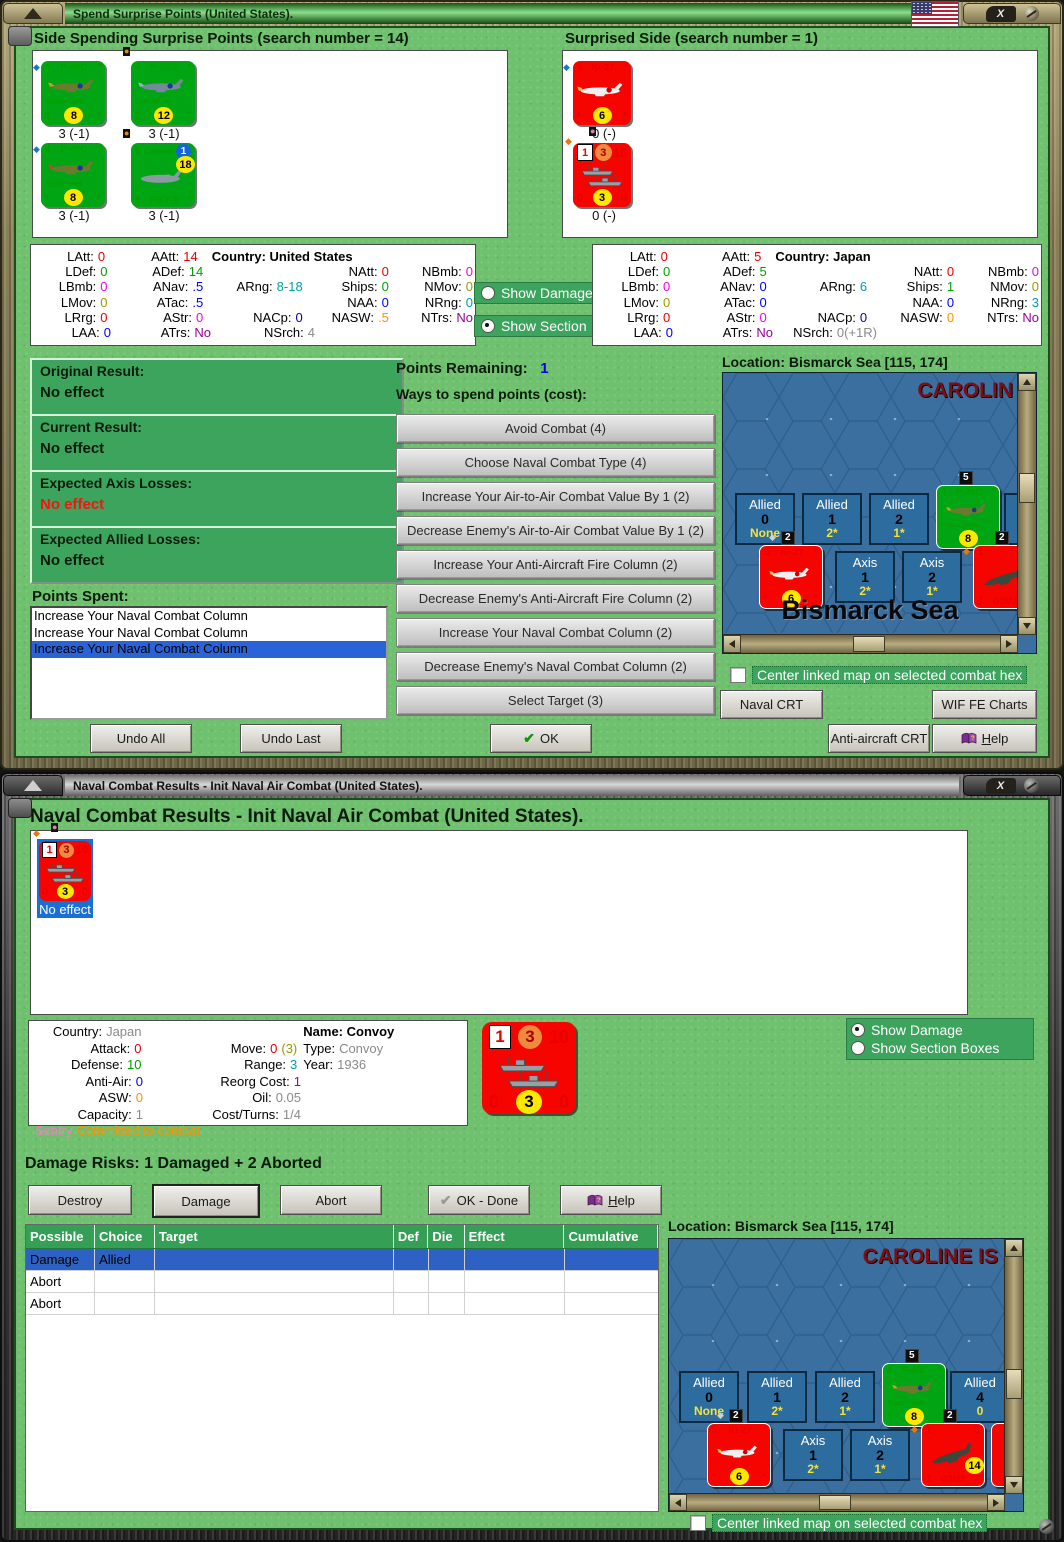  Describe the element at coordinates (555, 666) in the screenshot. I see `decrease-enemy-naval-column-button: Decrease Enemy's Naval Combat Column (2)` at that location.